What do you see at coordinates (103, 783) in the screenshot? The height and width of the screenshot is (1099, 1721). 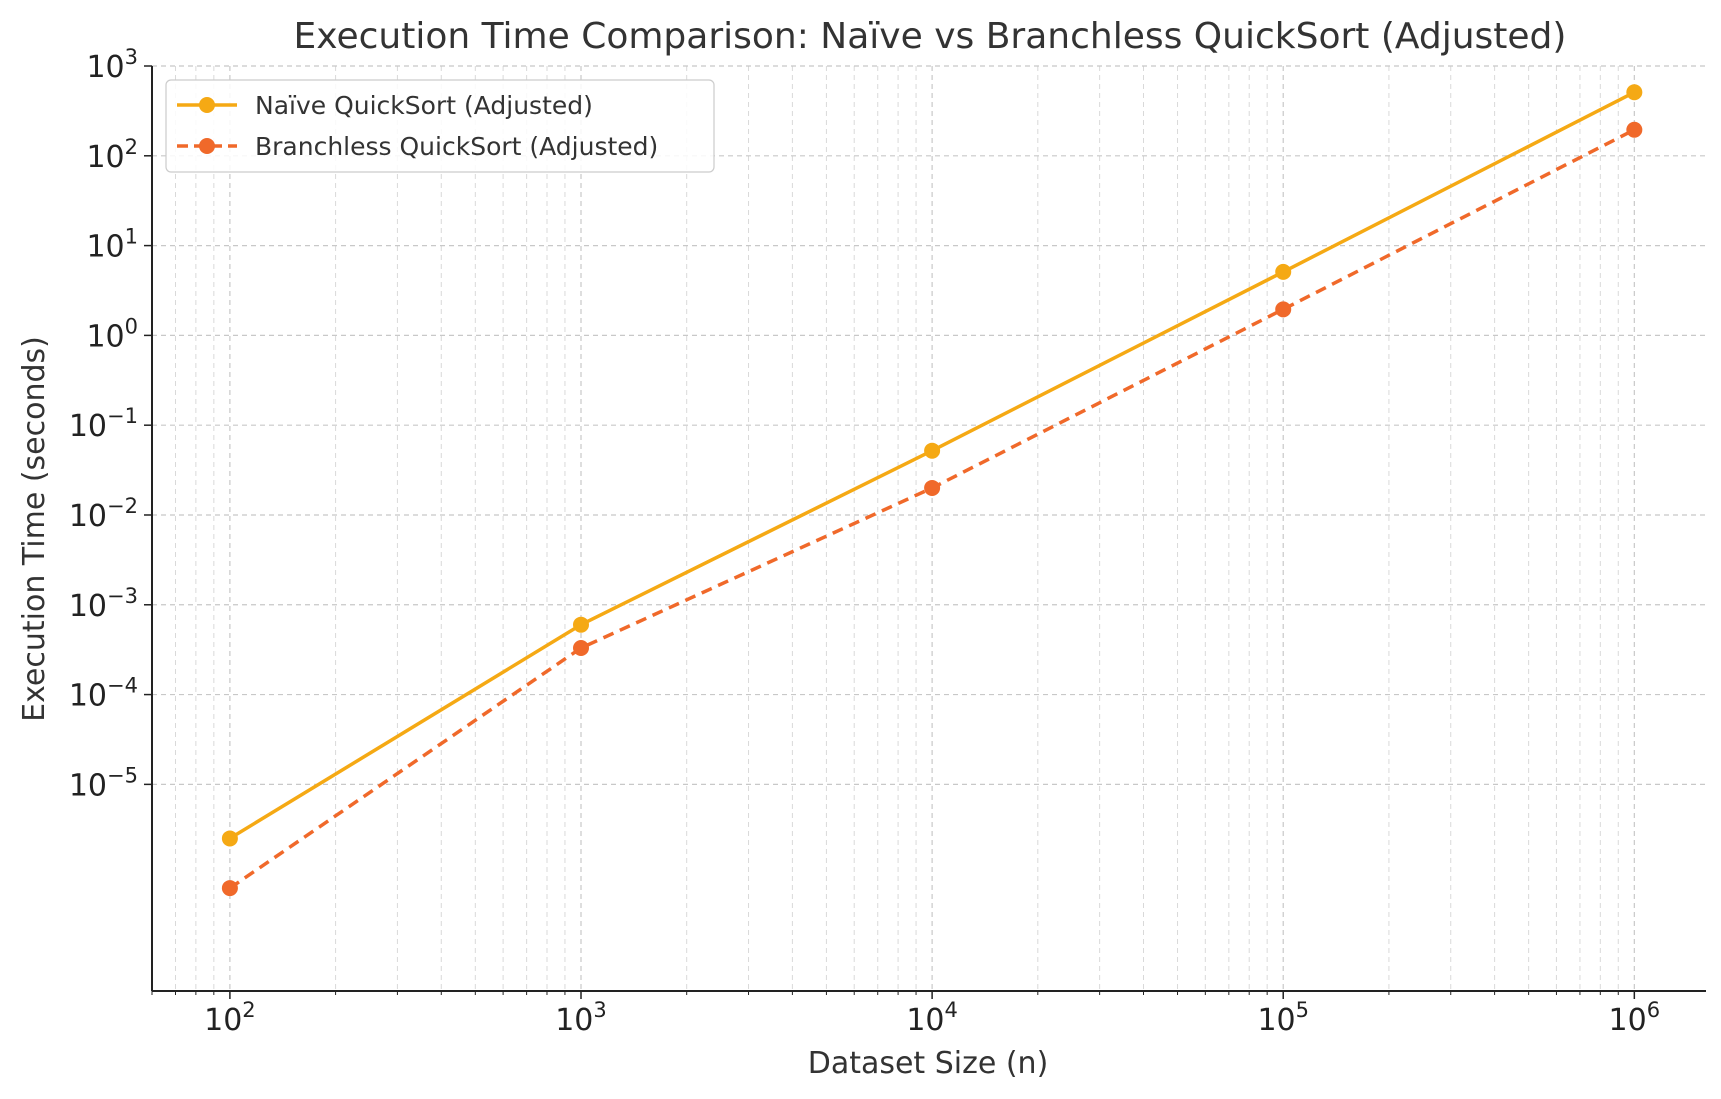 I see `y-tick-label: 10⁻⁵` at bounding box center [103, 783].